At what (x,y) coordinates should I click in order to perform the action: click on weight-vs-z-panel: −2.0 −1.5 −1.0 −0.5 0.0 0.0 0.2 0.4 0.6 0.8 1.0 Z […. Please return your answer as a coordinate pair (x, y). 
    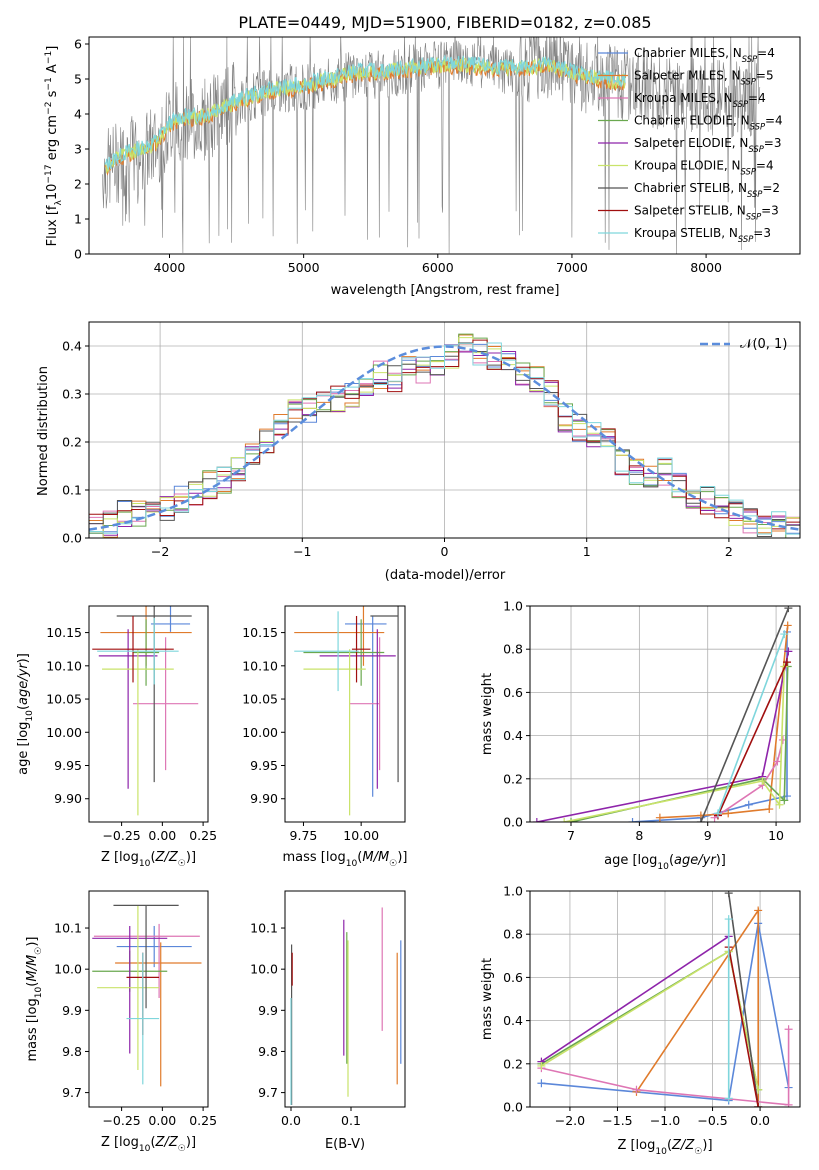
    Looking at the image, I should click on (640, 1020).